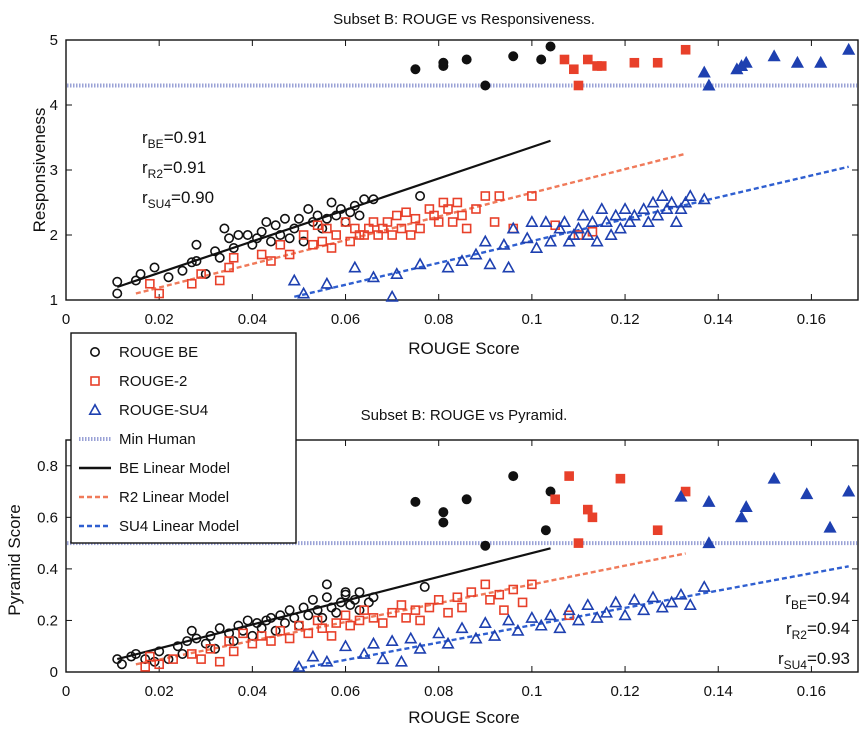 Image resolution: width=861 pixels, height=730 pixels. I want to click on x-axis-label: ROUGE Score, so click(463, 717).